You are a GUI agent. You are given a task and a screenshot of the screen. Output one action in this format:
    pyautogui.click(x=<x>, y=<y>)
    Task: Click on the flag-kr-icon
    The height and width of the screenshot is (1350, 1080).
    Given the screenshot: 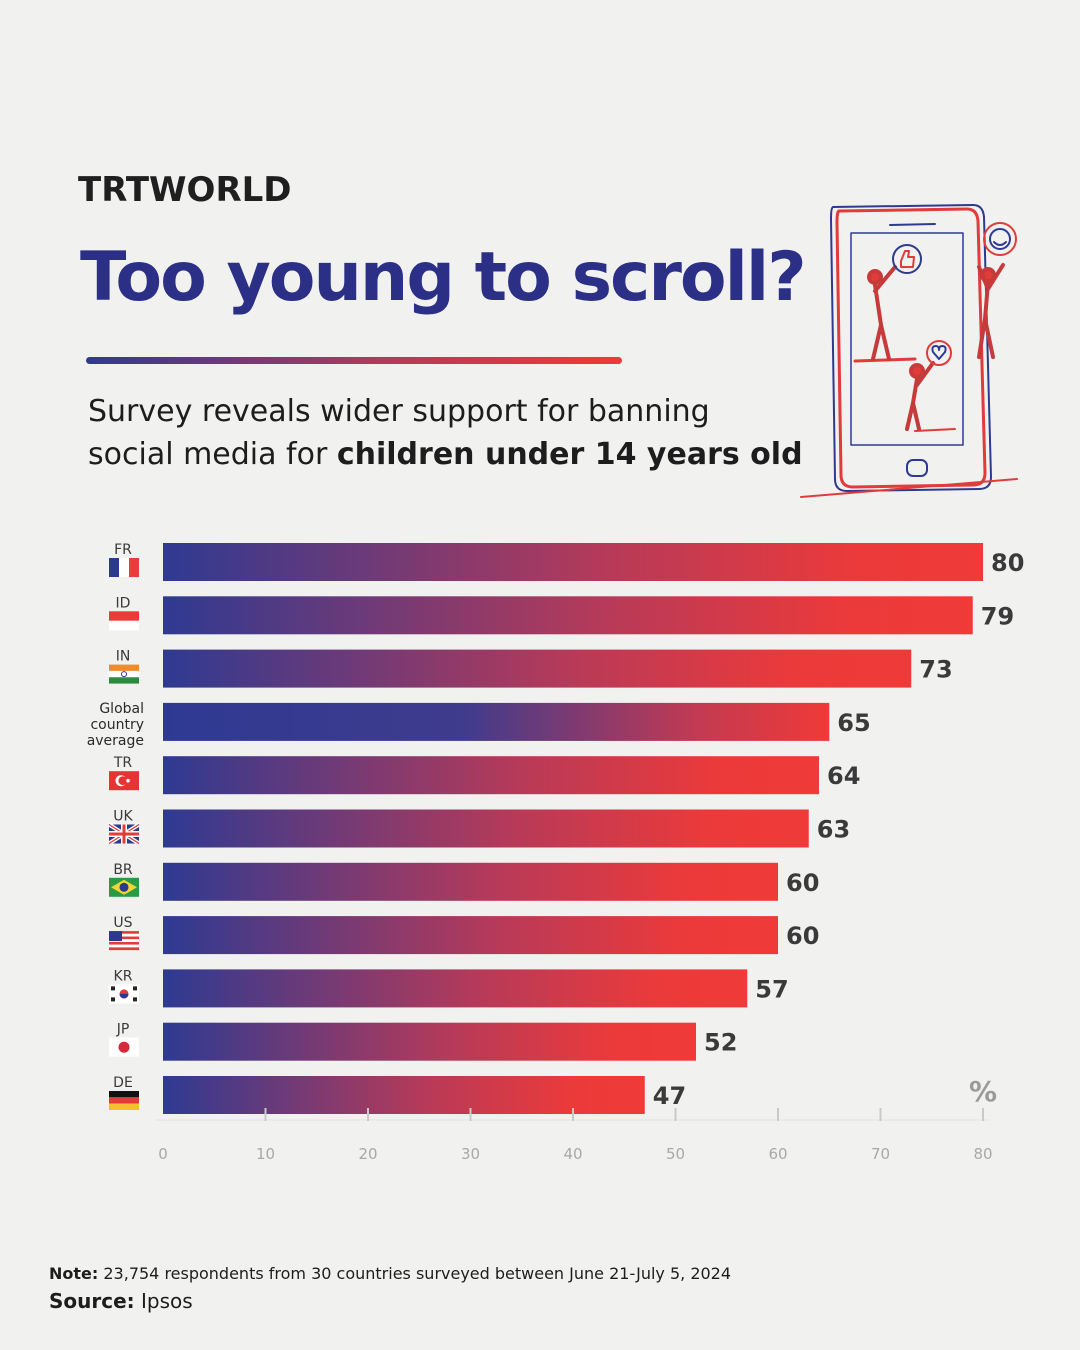 What is the action you would take?
    pyautogui.click(x=124, y=994)
    